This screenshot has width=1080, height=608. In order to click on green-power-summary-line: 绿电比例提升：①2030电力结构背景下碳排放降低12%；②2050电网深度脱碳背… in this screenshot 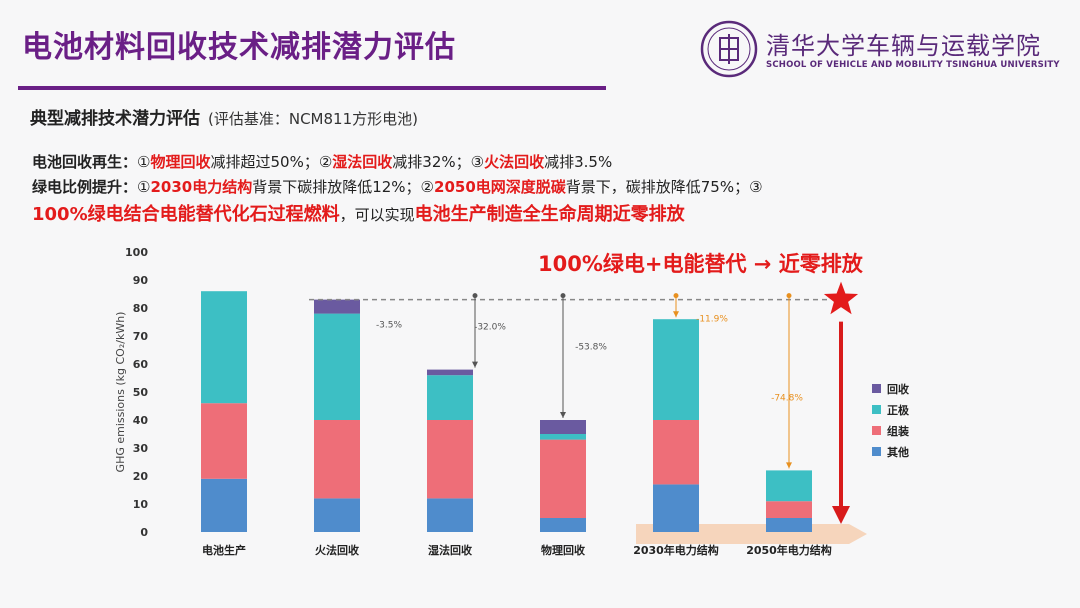, I will do `click(397, 186)`.